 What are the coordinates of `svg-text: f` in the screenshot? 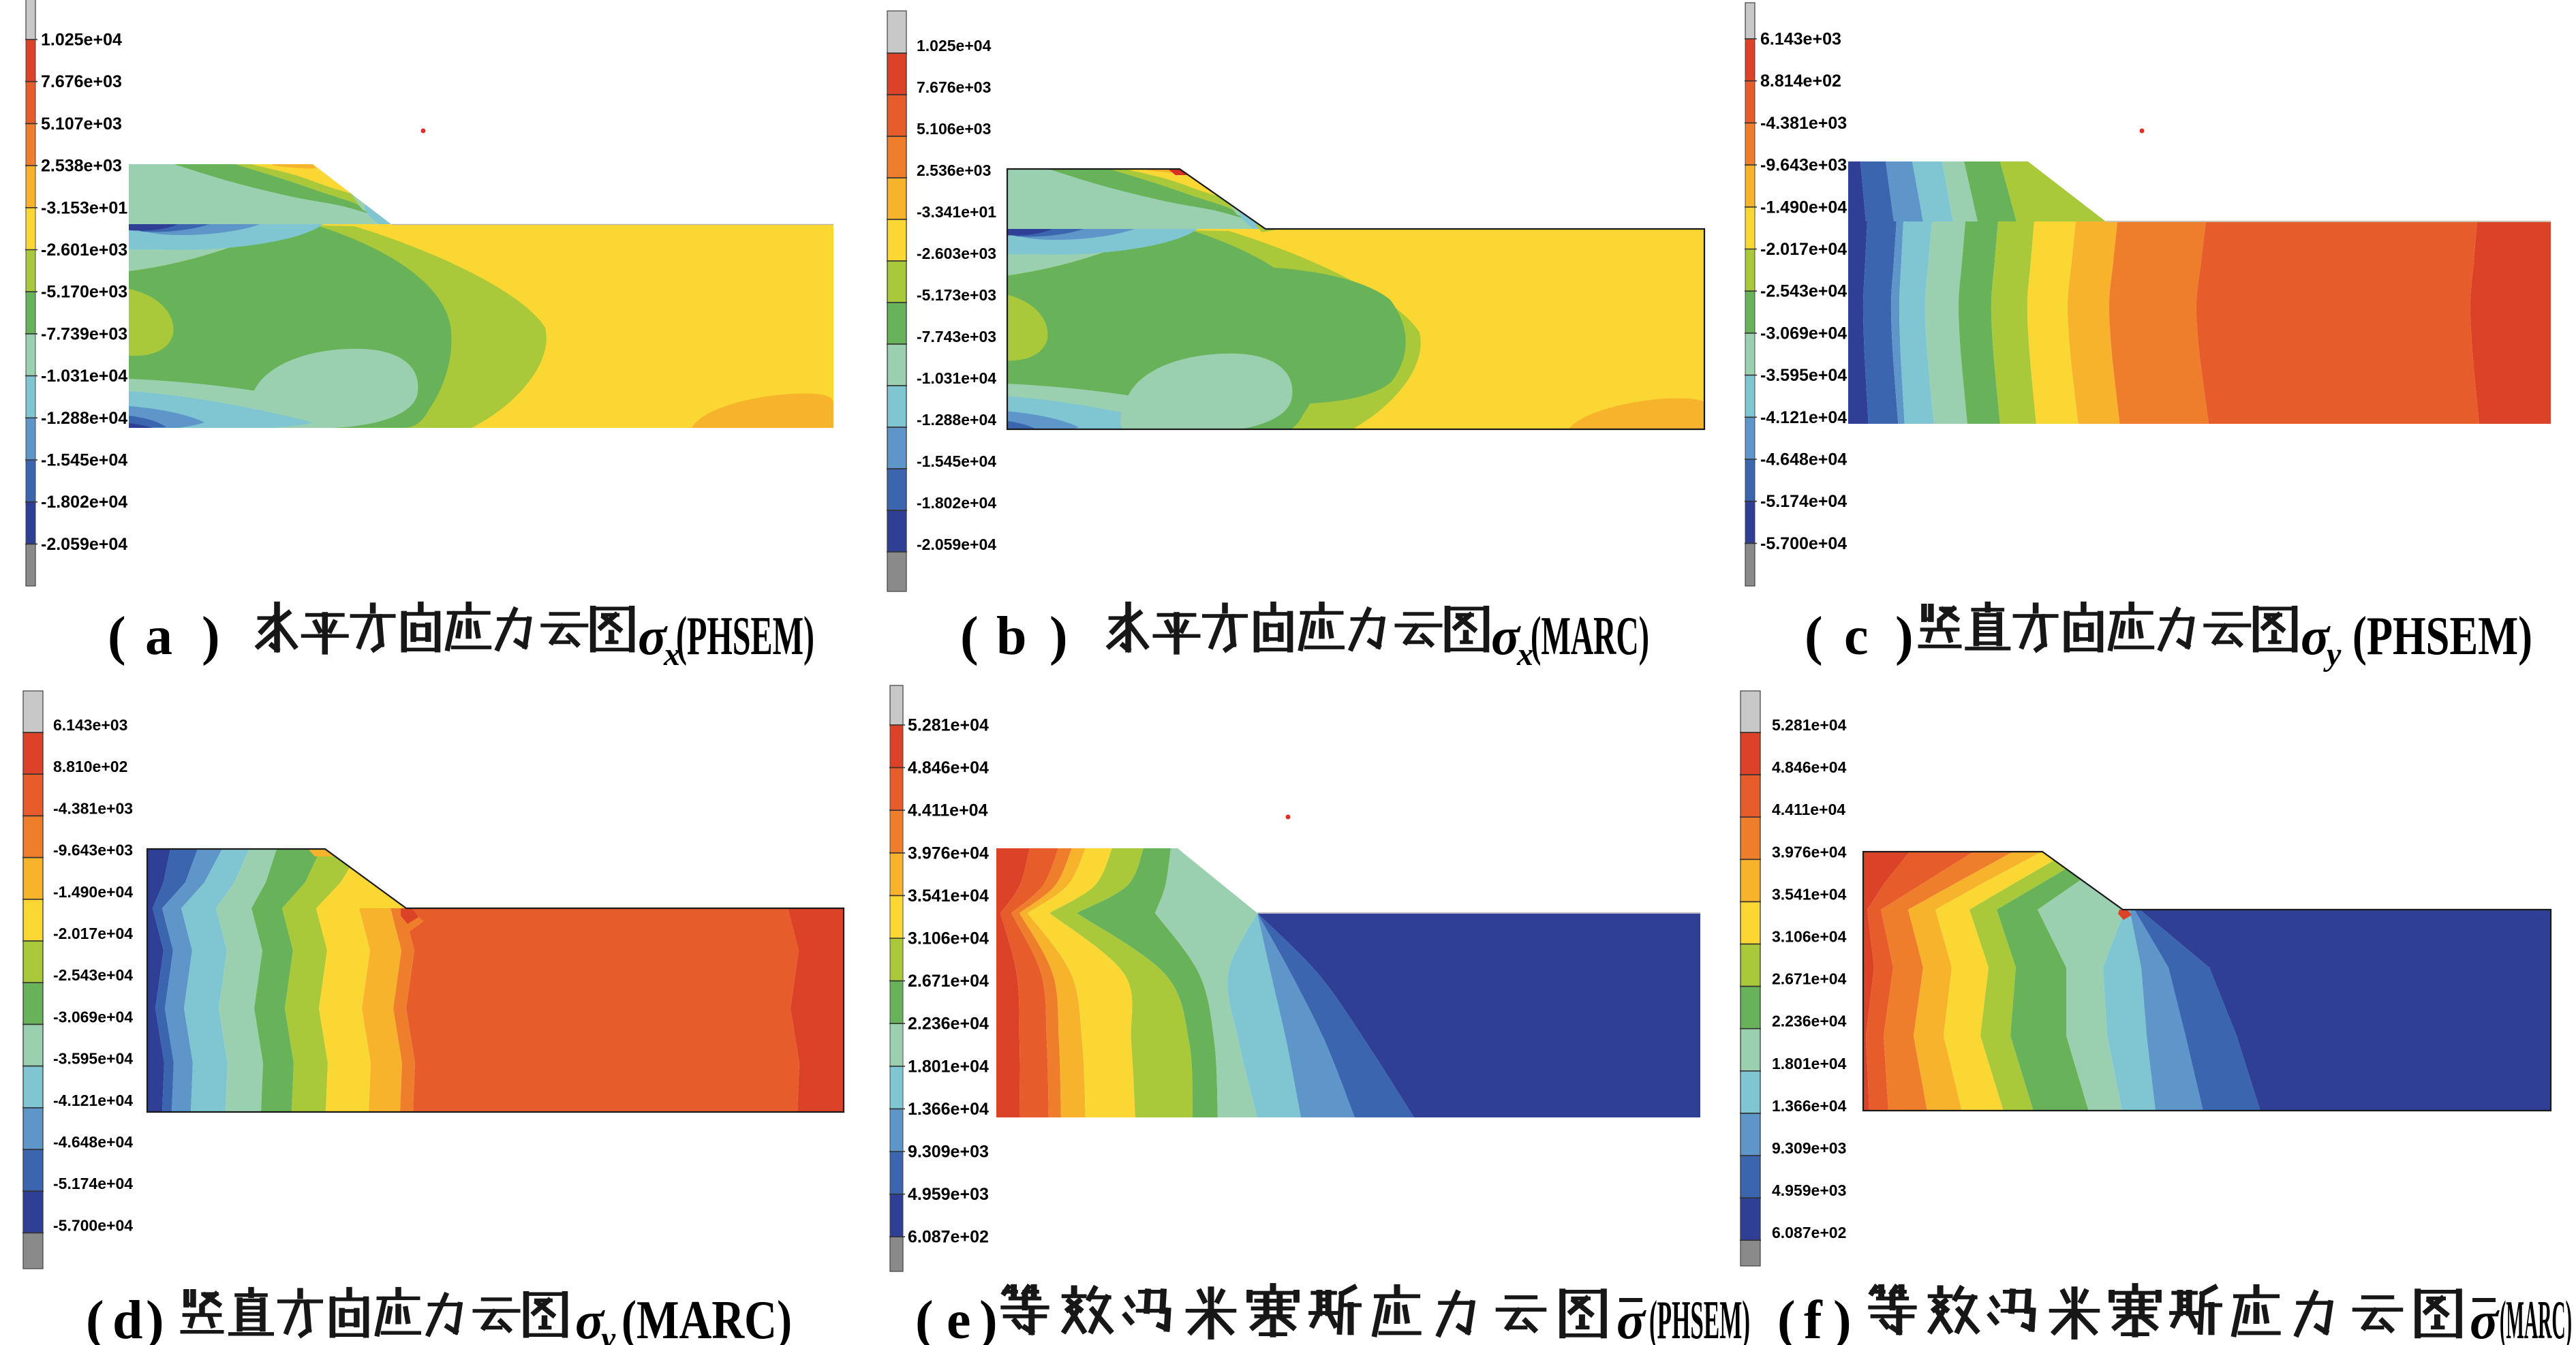 It's located at (1814, 1317).